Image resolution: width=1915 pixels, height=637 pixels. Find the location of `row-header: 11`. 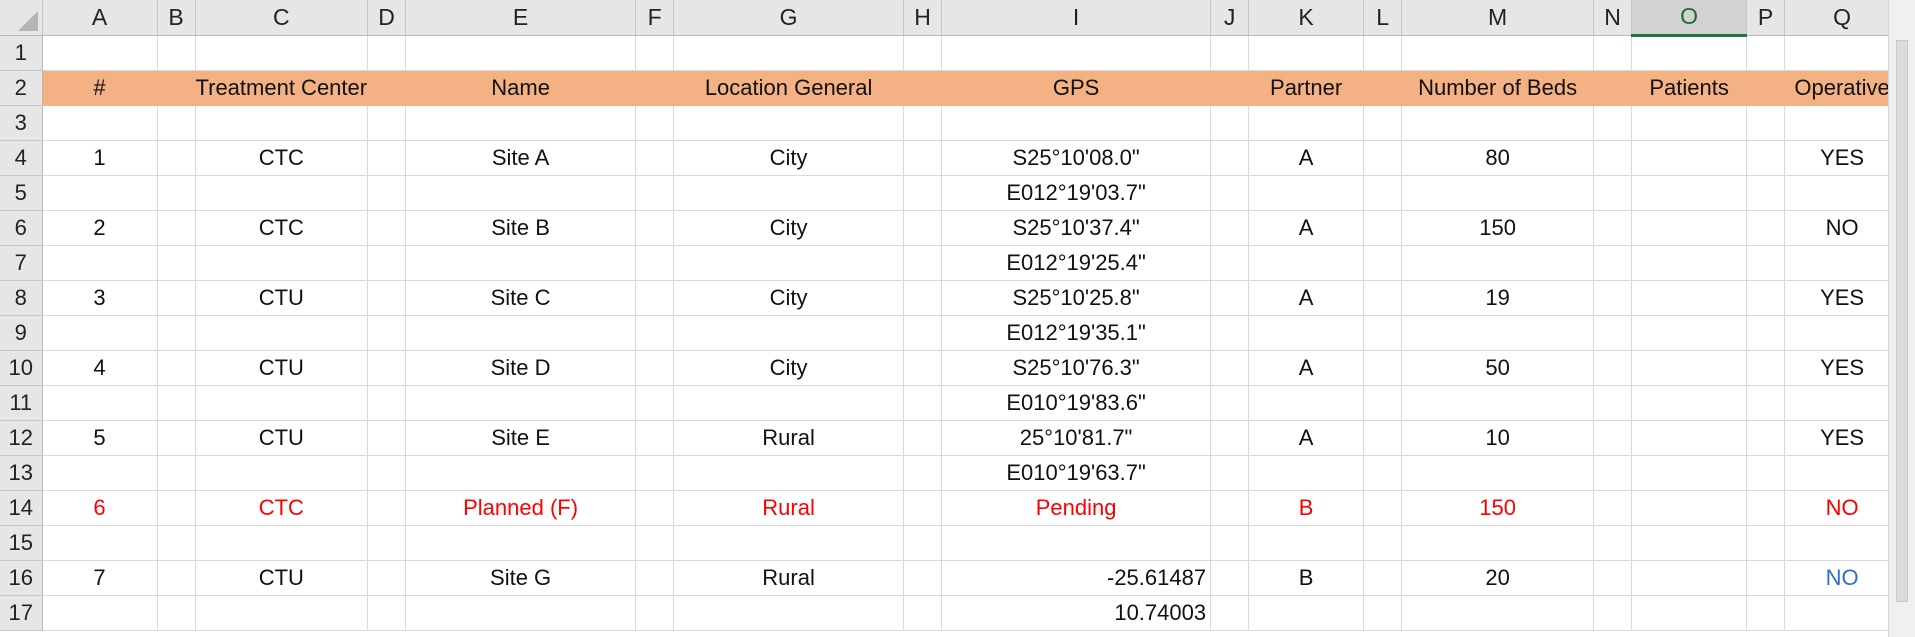

row-header: 11 is located at coordinates (21, 403).